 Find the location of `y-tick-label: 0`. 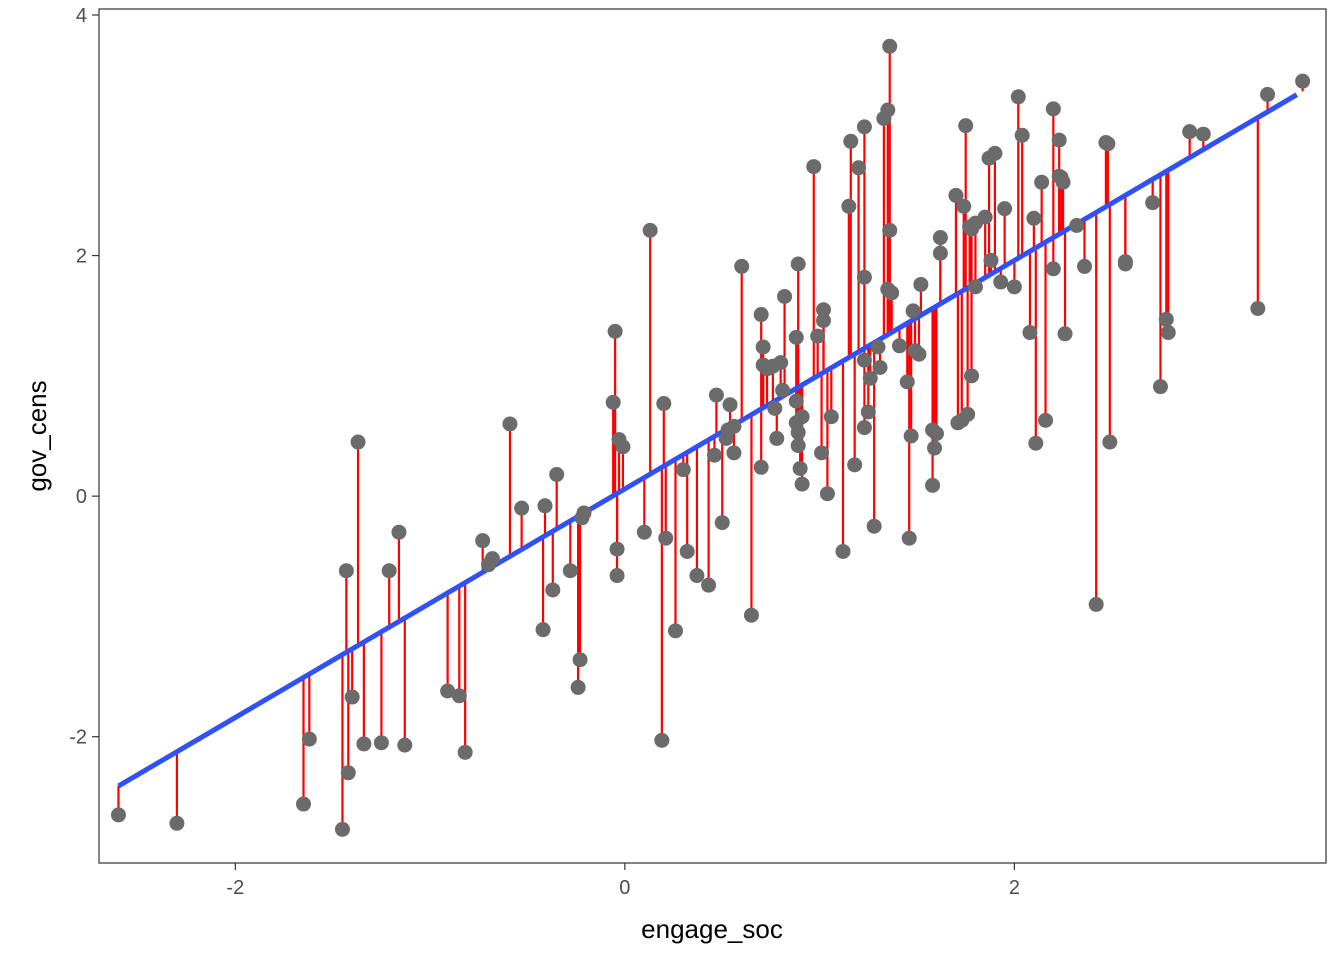

y-tick-label: 0 is located at coordinates (81, 497).